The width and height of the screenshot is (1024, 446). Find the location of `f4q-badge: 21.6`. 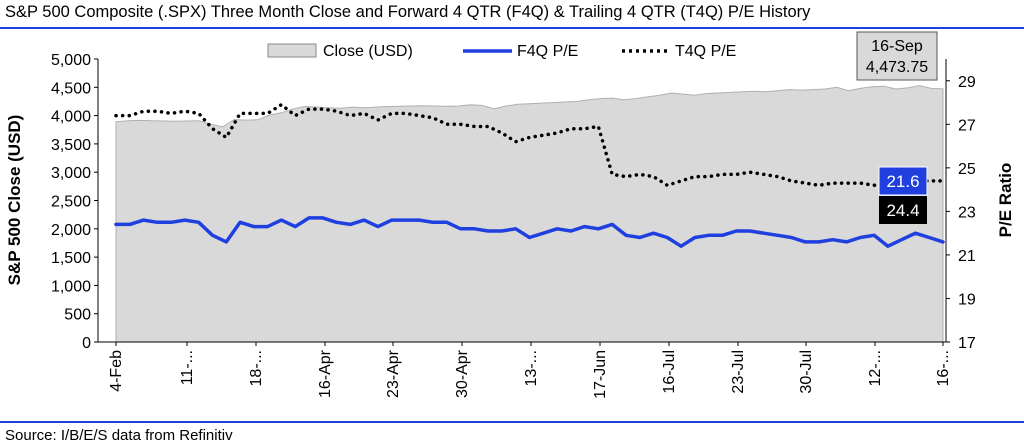

f4q-badge: 21.6 is located at coordinates (903, 181).